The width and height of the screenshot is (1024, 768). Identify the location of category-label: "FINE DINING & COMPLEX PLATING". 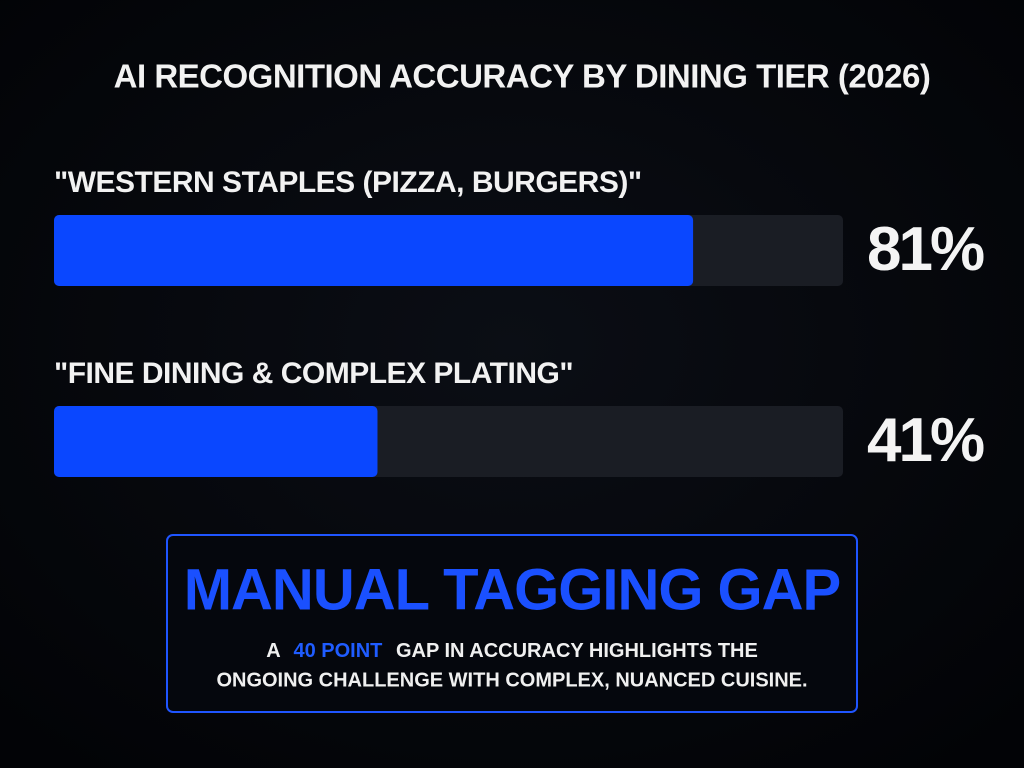
(313, 373).